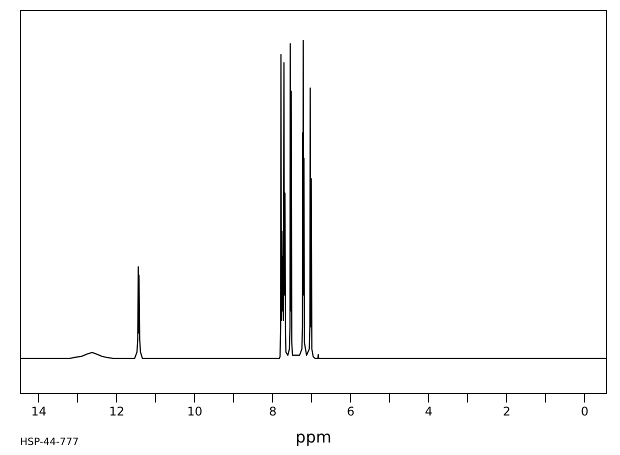 The image size is (620, 455). Describe the element at coordinates (506, 411) in the screenshot. I see `x-tick-label: 2` at that location.